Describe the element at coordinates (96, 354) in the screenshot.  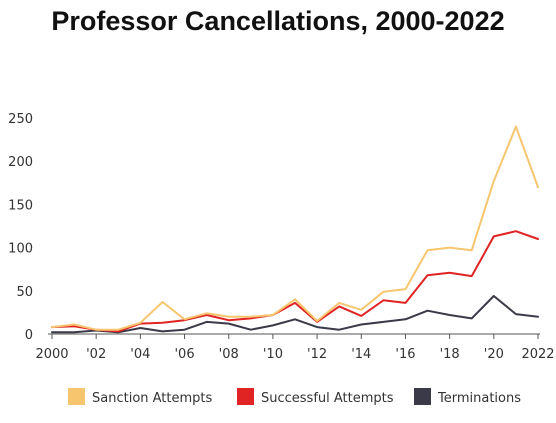
I see `x-tick-label: '02` at that location.